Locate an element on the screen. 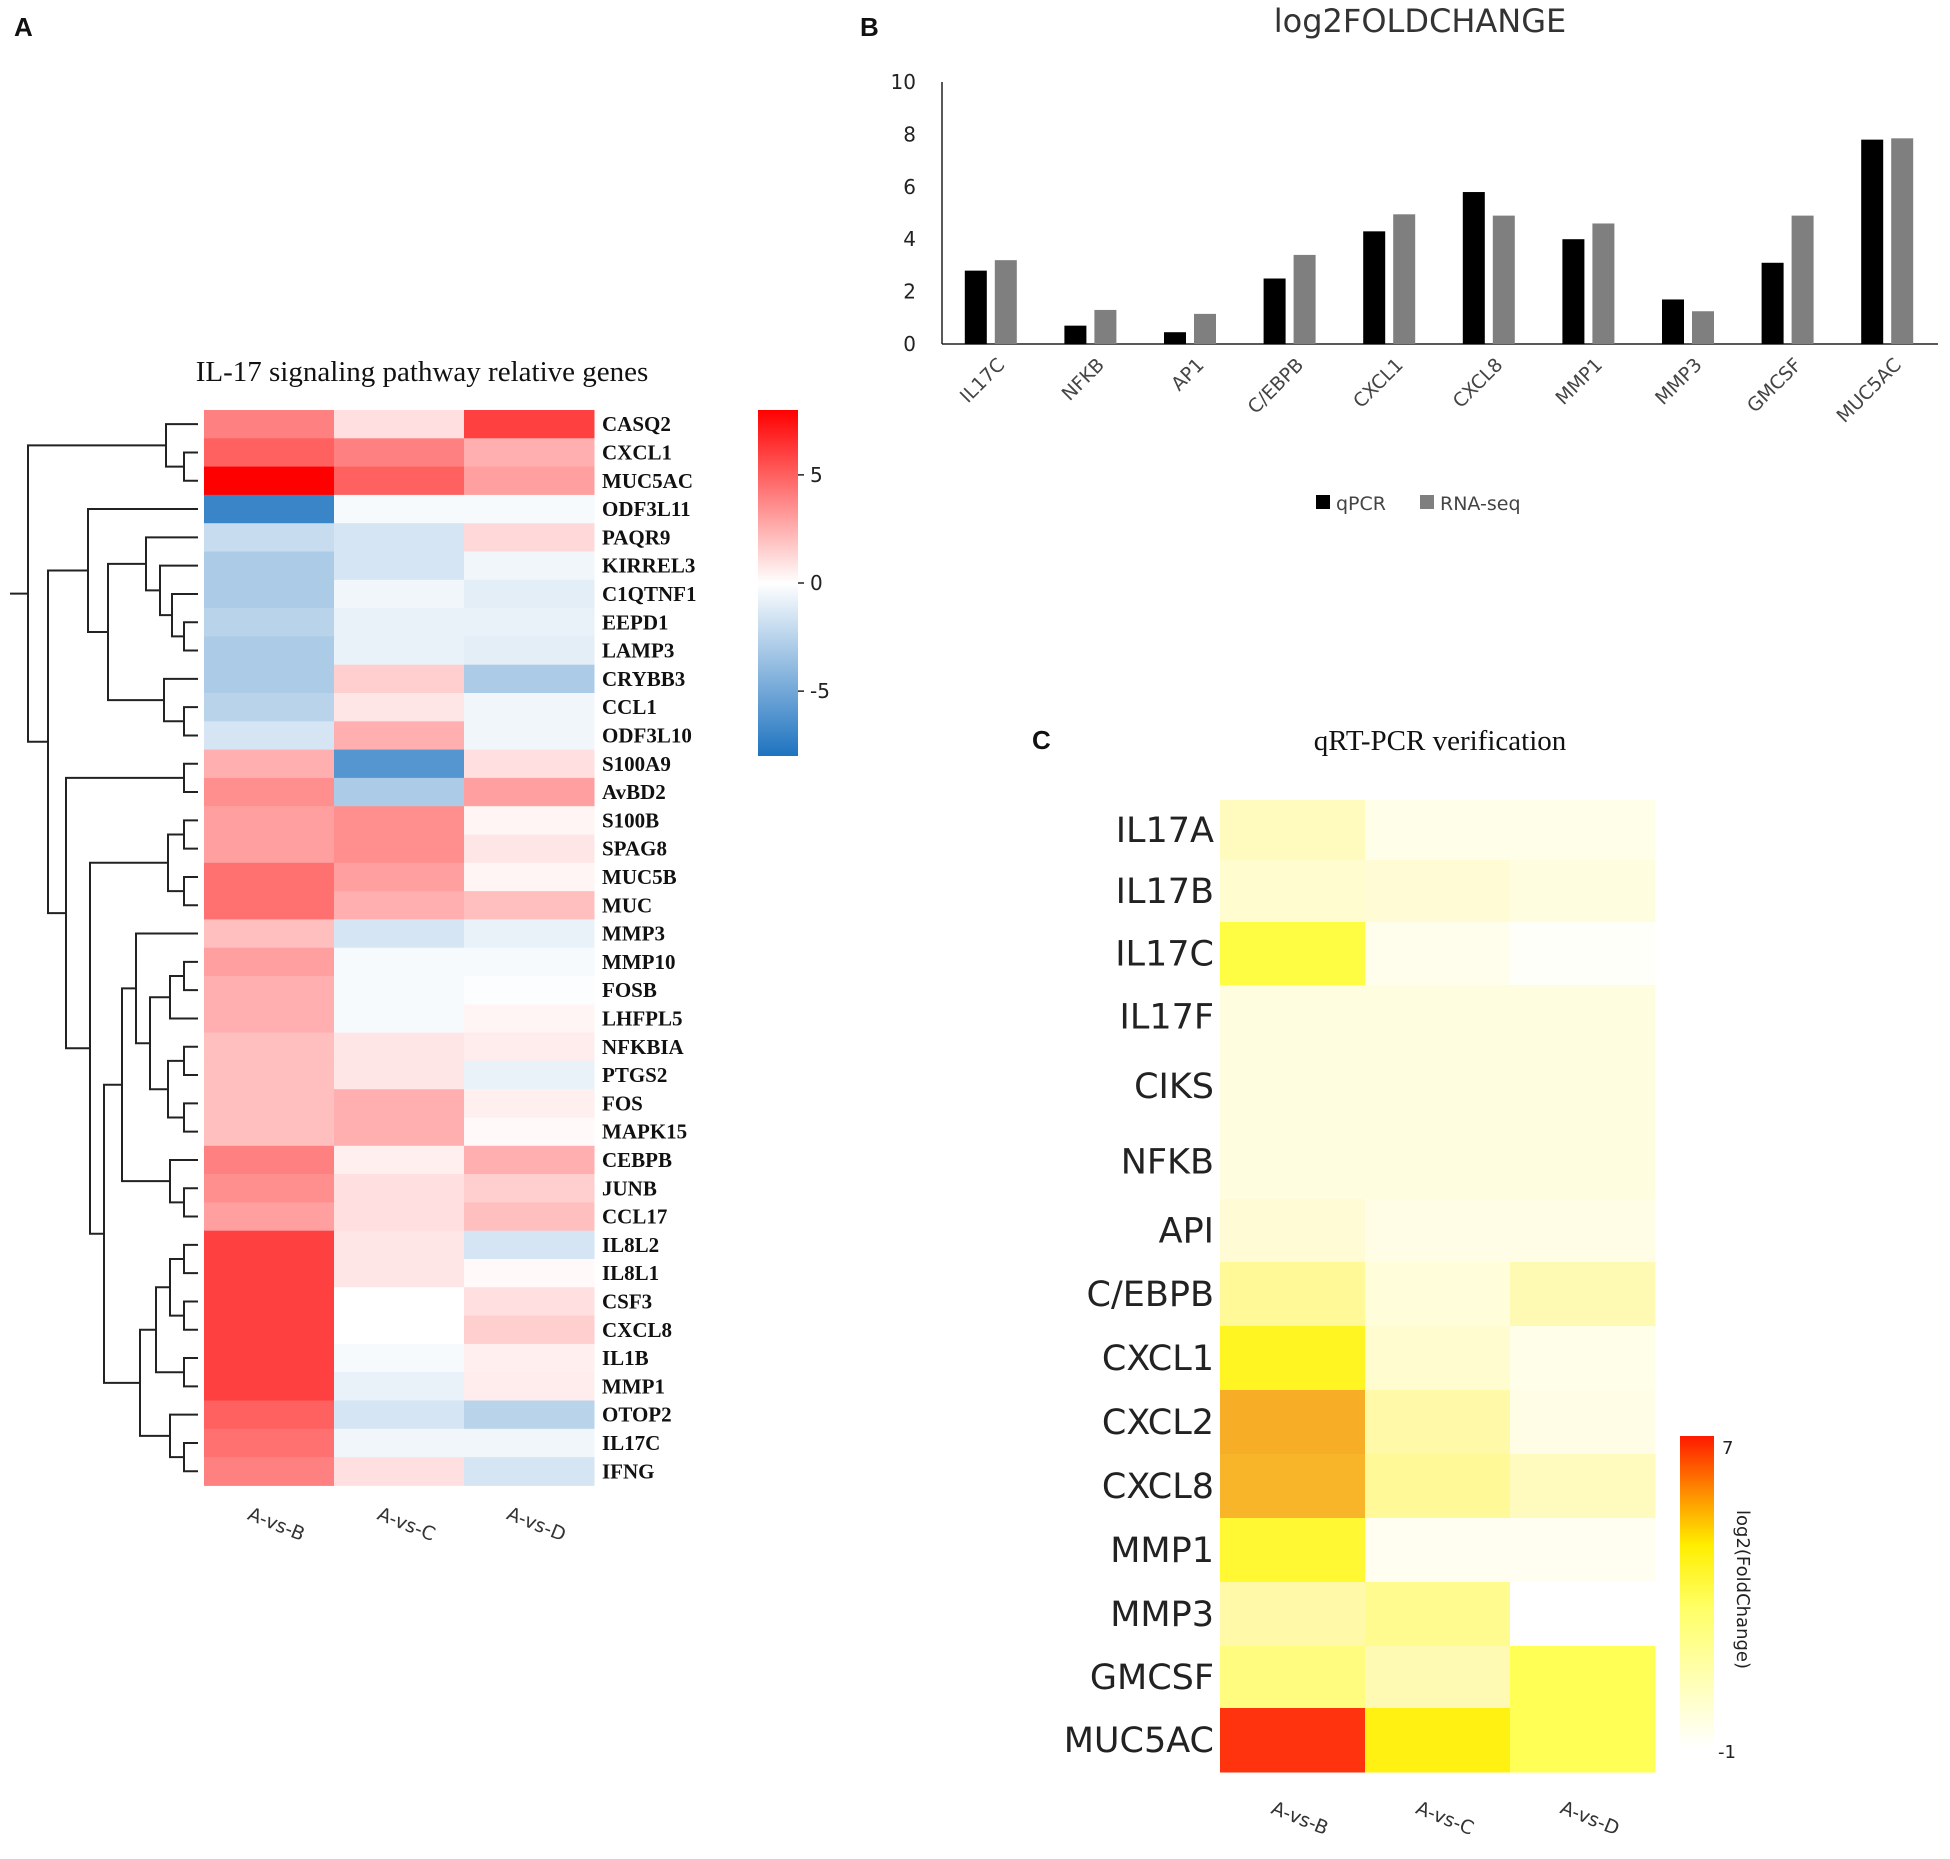  row-label: NFKB is located at coordinates (1167, 1163).